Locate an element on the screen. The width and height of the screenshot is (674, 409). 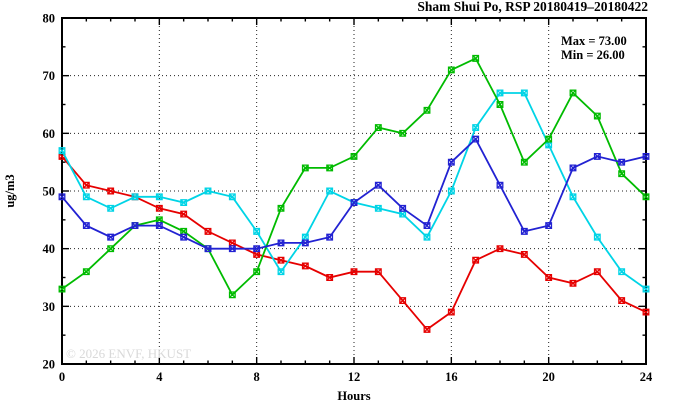
chart-title: Sham Shui Po, RSP 20180419–20180422 is located at coordinates (532, 7).